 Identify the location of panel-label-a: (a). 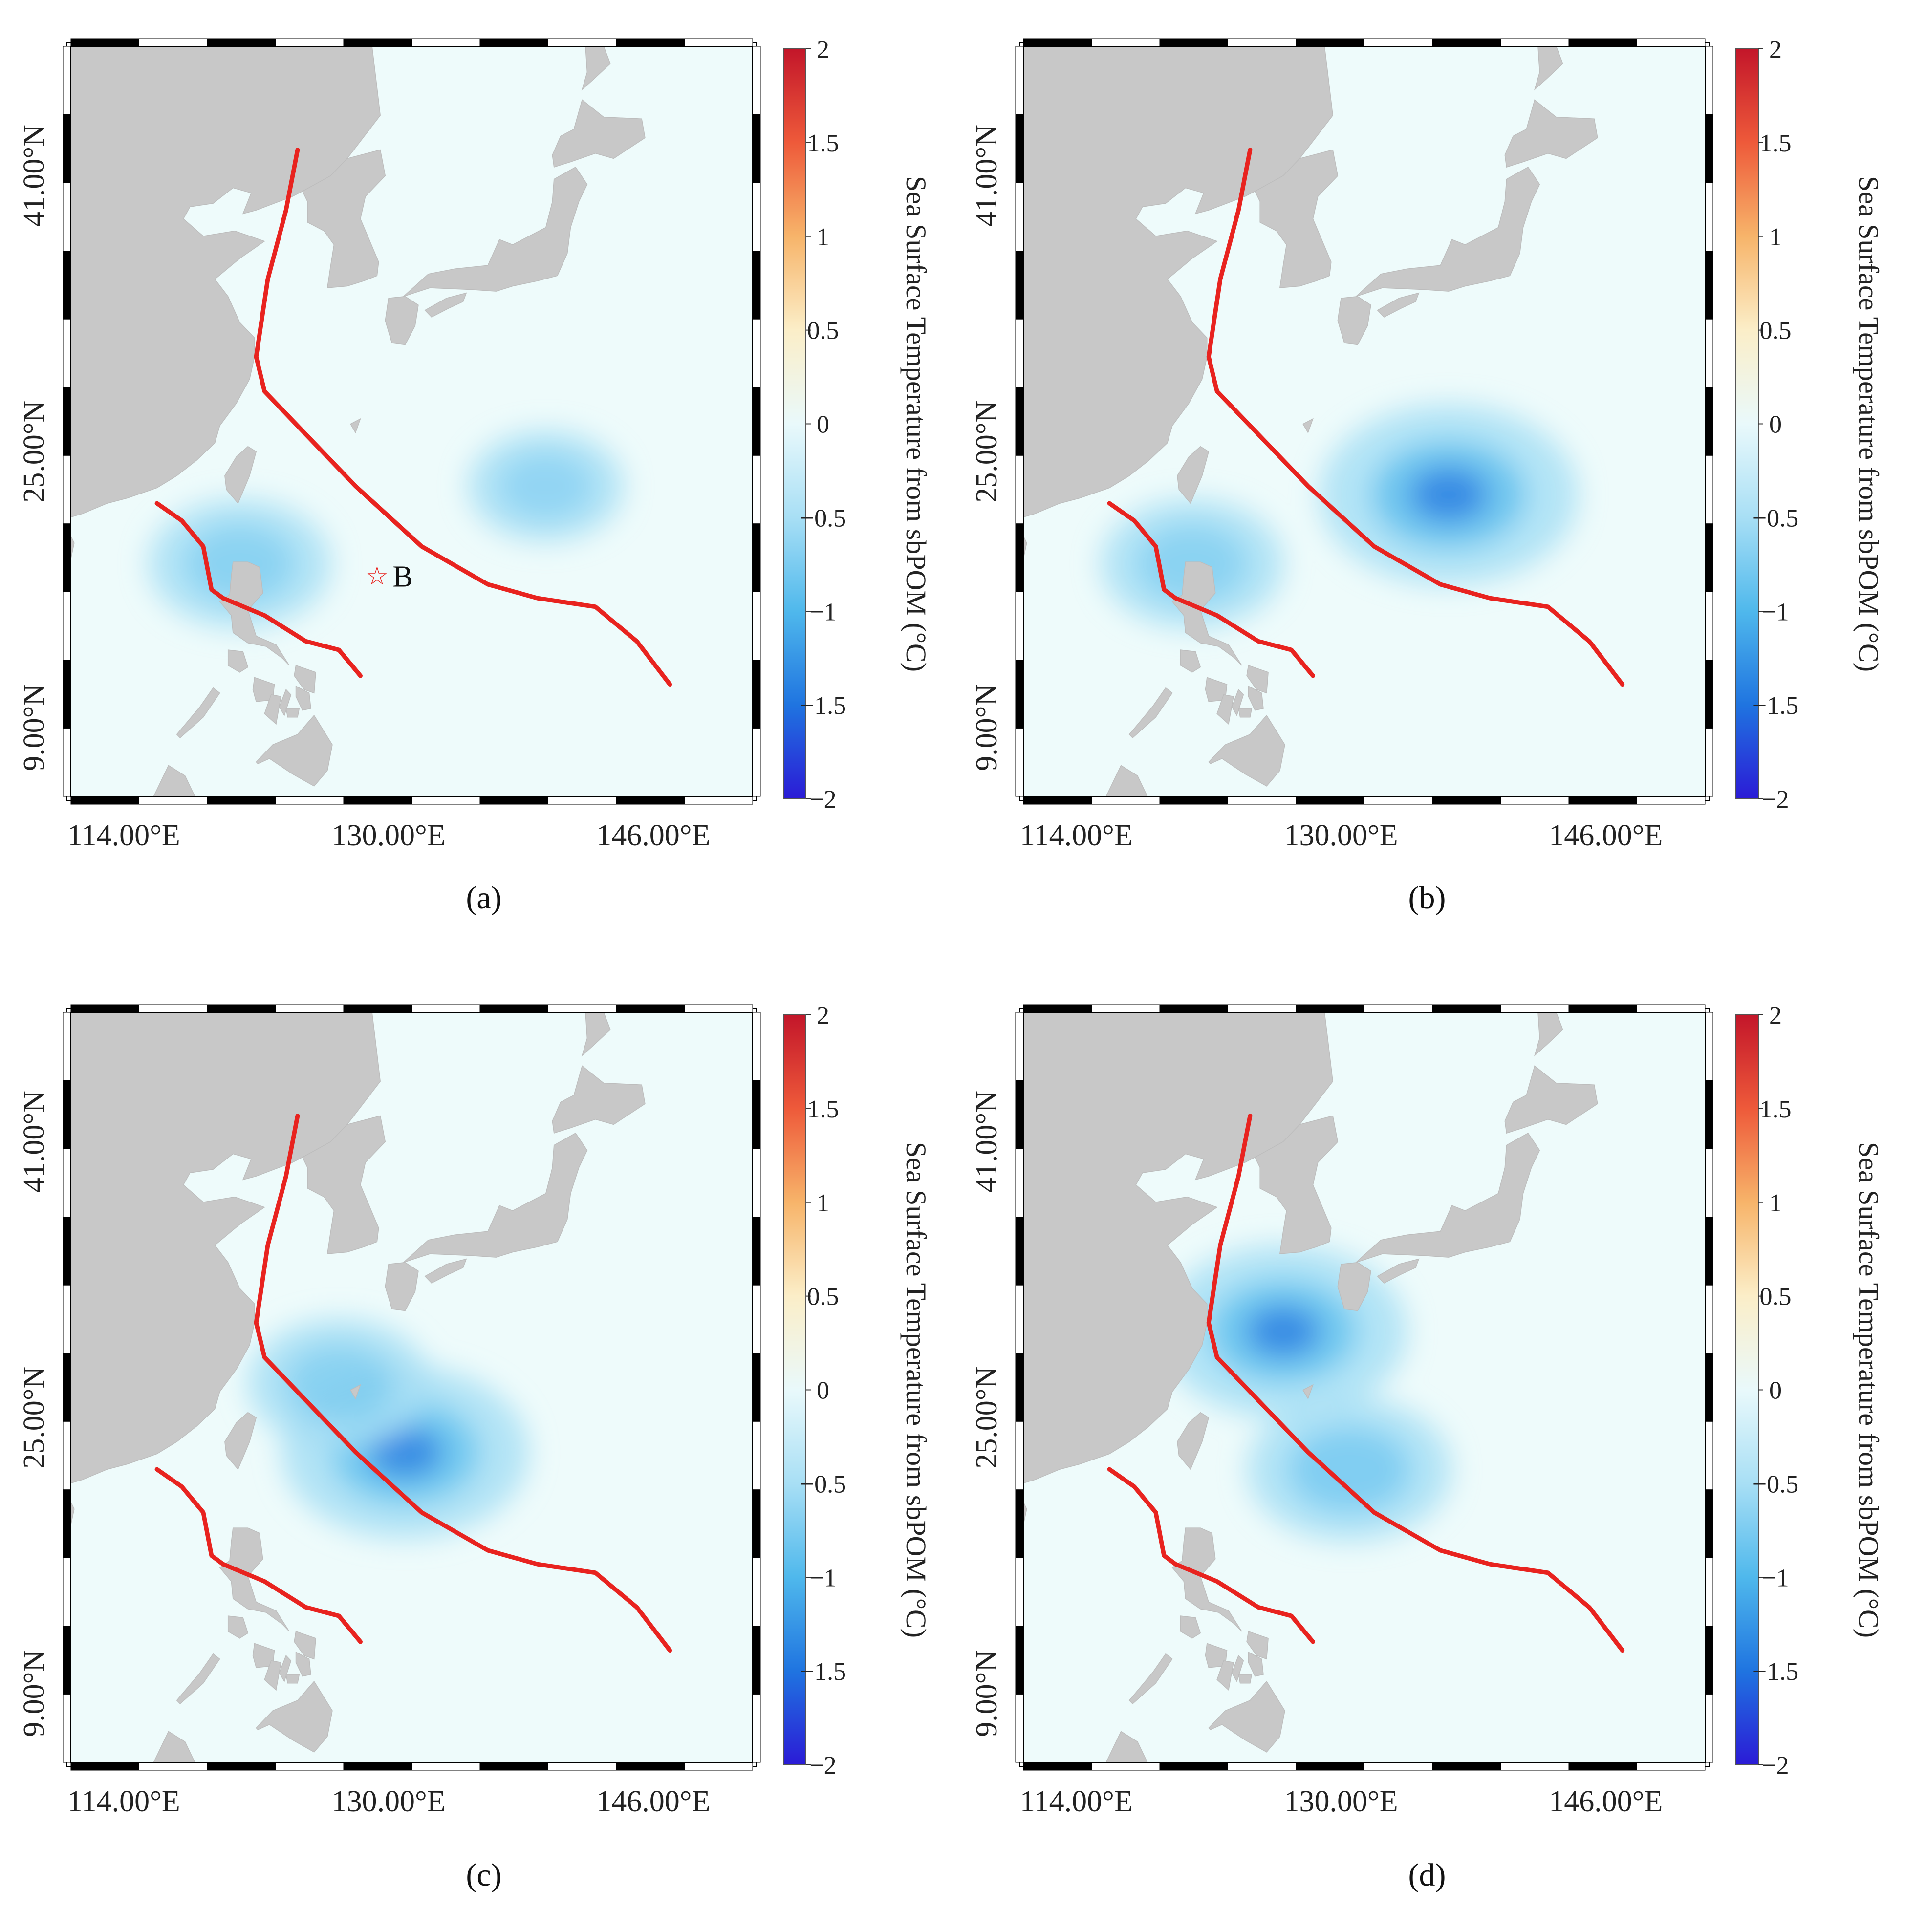
(484, 898).